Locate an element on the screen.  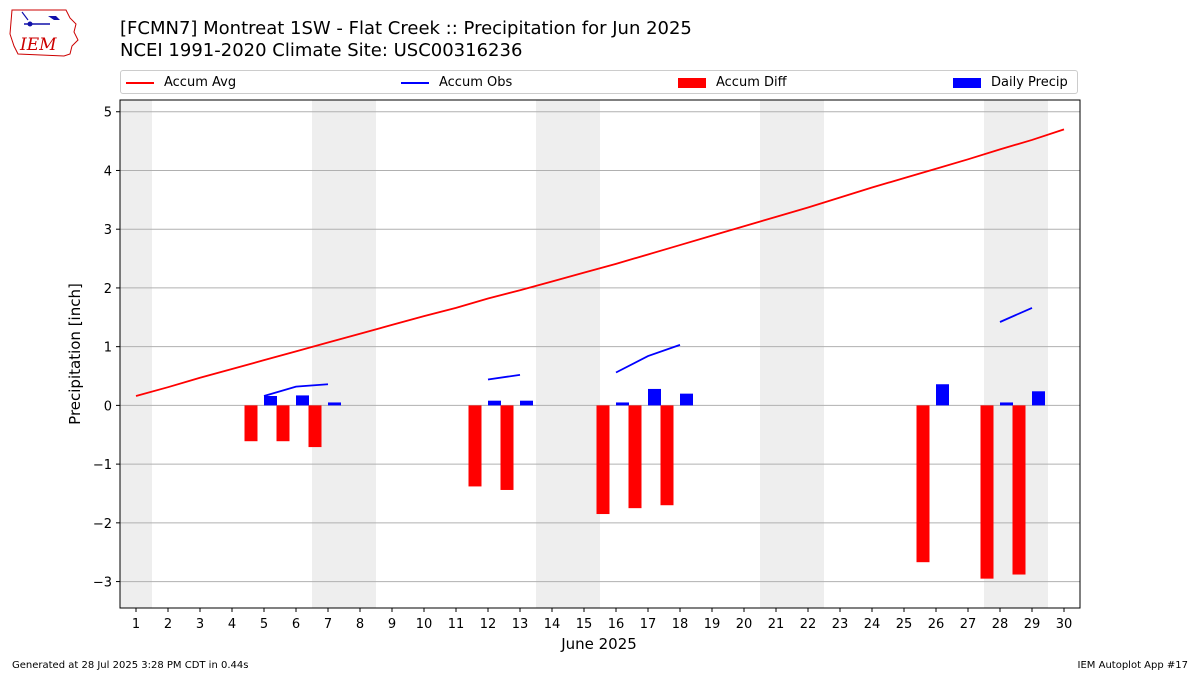
x-tick-label: 21 is located at coordinates (776, 624).